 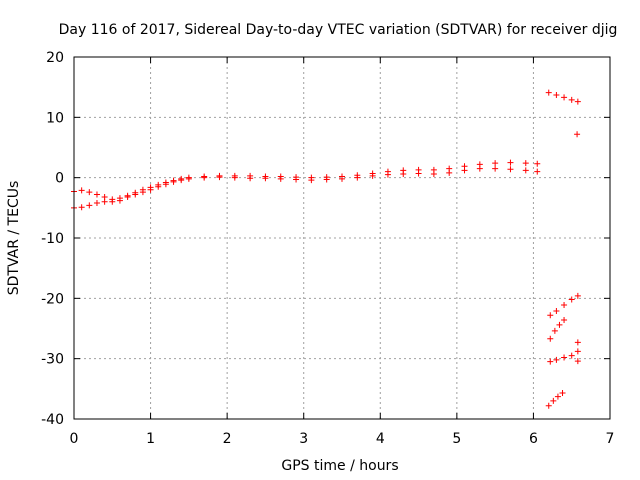 I want to click on y-tick-label: 20, so click(x=55, y=58).